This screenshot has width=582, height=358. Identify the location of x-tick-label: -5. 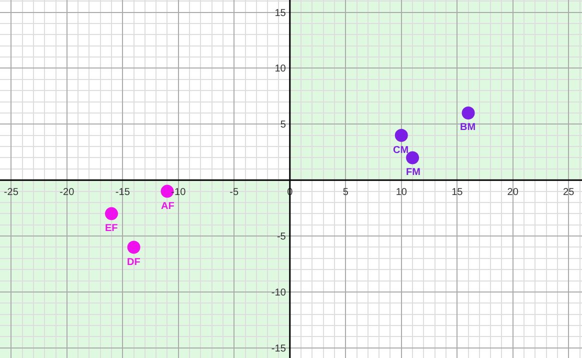
(235, 192).